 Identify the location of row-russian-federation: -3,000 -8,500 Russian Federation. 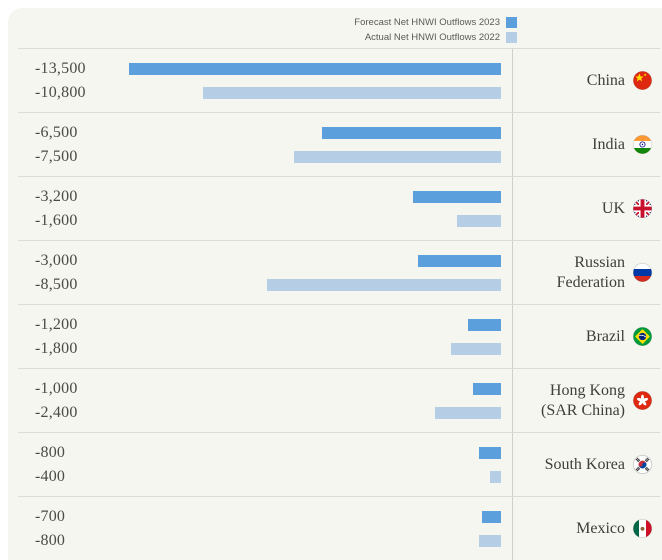
(339, 272).